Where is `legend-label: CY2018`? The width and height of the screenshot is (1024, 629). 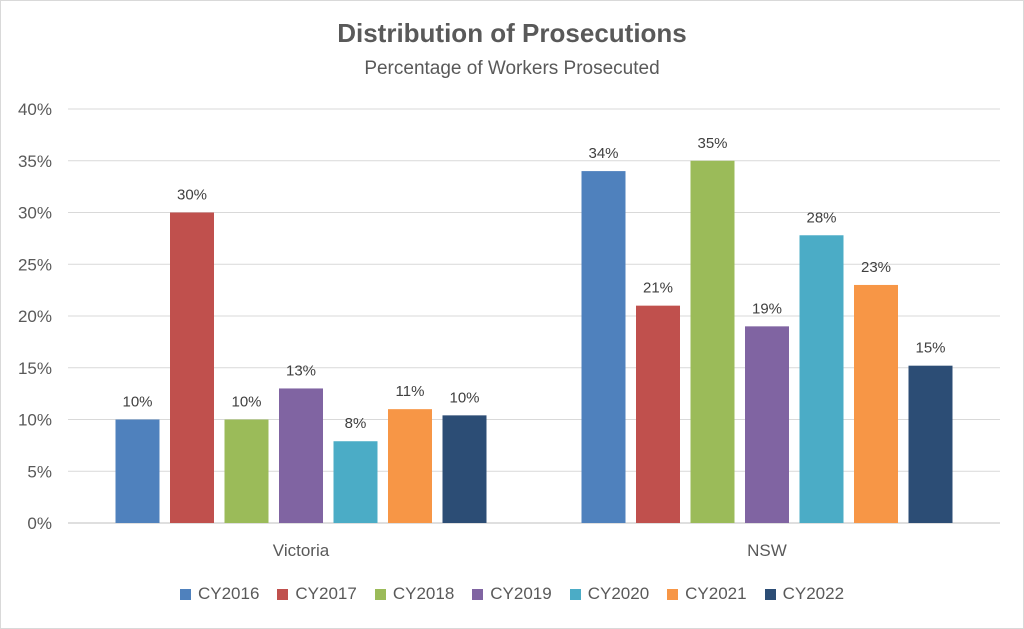
legend-label: CY2018 is located at coordinates (423, 593).